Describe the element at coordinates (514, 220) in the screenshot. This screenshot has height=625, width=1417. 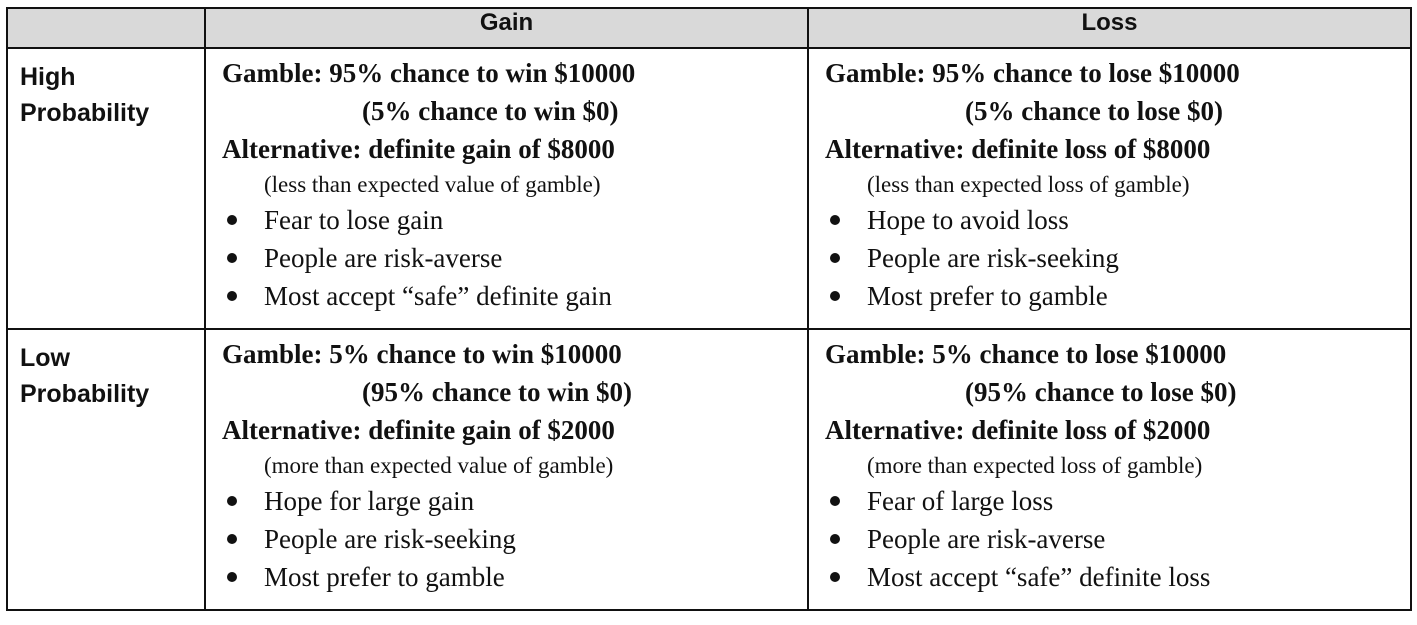
I see `list-item: Fear to lose gain` at that location.